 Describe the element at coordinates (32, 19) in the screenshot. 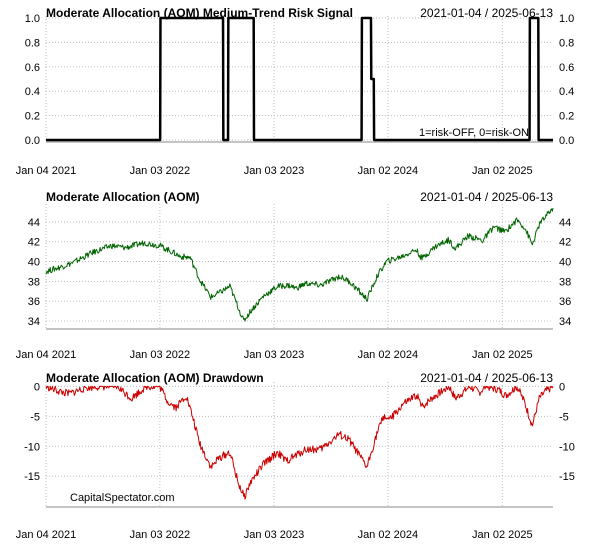

I see `y-tick-label-left: 1.0` at that location.